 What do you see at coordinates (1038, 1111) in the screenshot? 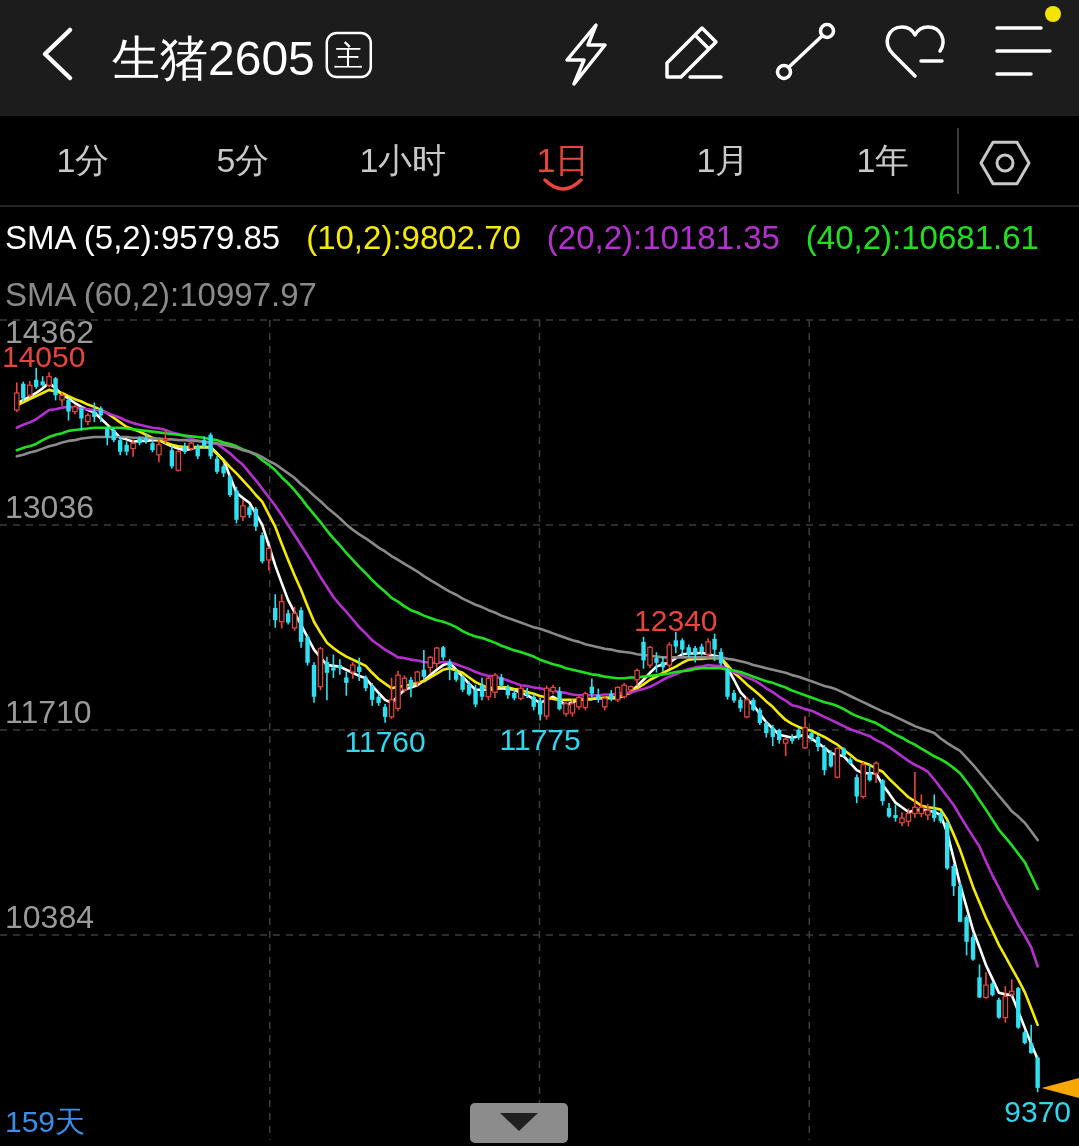
I see `data-label: 9370` at bounding box center [1038, 1111].